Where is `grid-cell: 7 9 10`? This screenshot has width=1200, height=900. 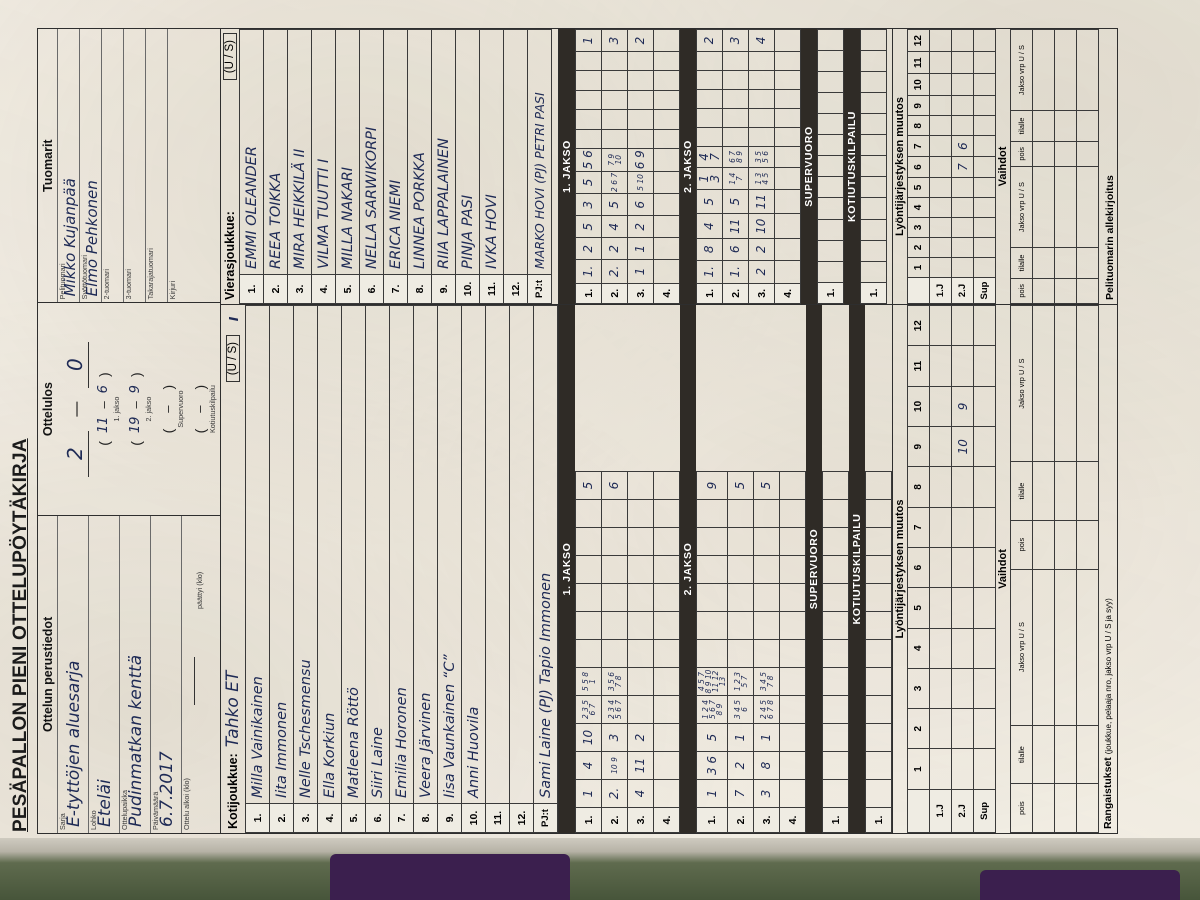 grid-cell: 7 9 10 is located at coordinates (614, 160).